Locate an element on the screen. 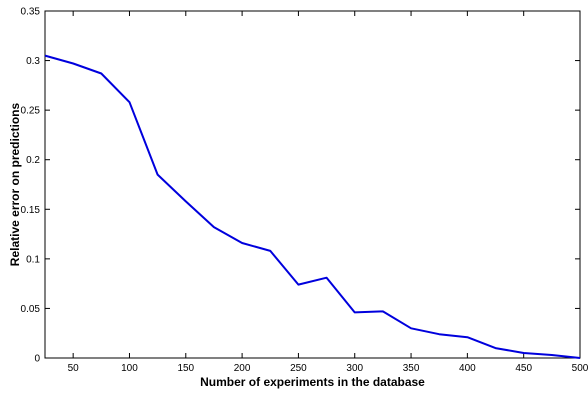  y-tick-label: 0.25 is located at coordinates (31, 111).